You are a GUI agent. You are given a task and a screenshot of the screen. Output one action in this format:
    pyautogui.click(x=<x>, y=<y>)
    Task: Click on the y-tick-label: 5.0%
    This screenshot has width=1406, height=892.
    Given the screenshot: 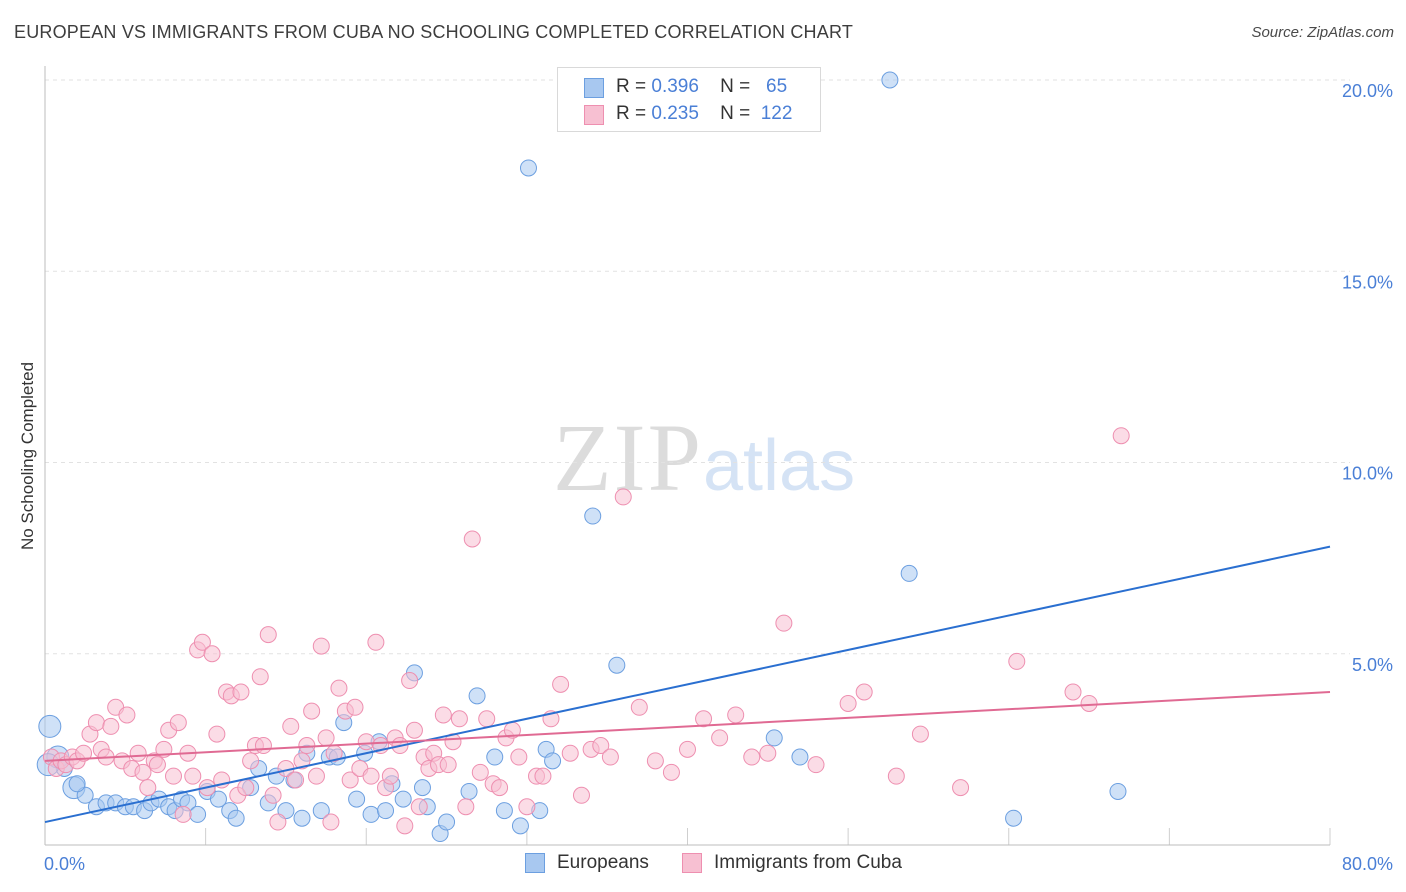 What is the action you would take?
    pyautogui.click(x=1372, y=665)
    